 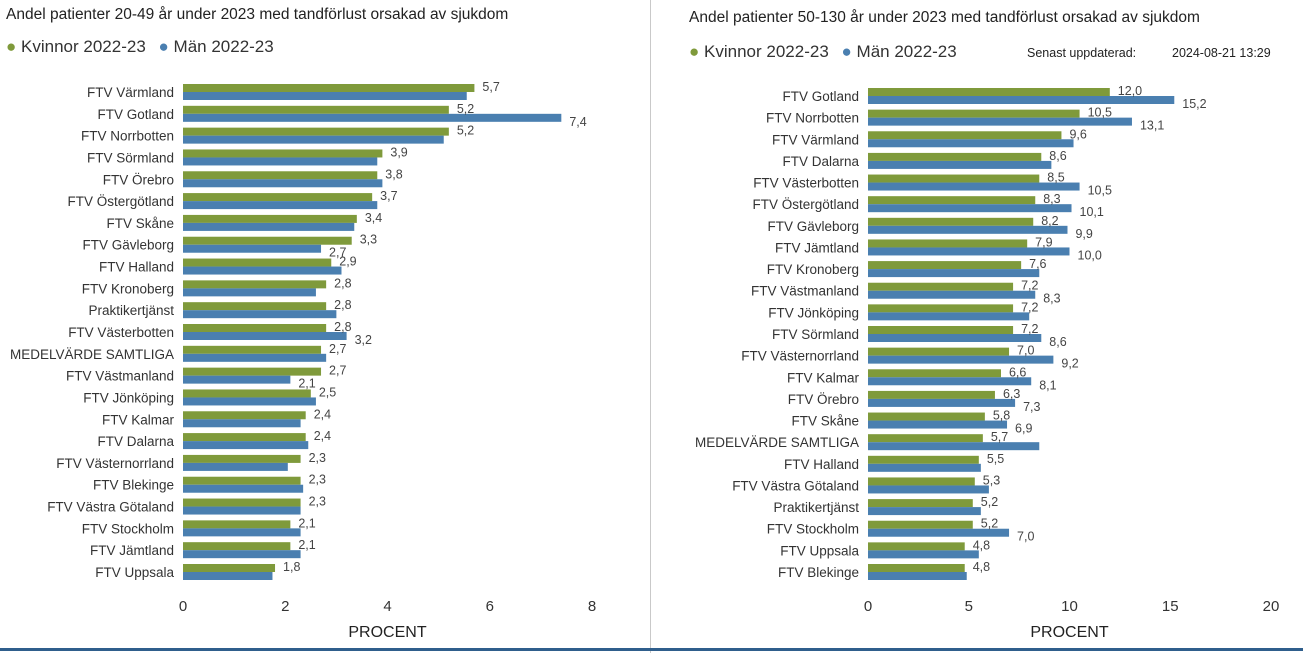 What do you see at coordinates (337, 253) in the screenshot?
I see `data-label-men: 2,7` at bounding box center [337, 253].